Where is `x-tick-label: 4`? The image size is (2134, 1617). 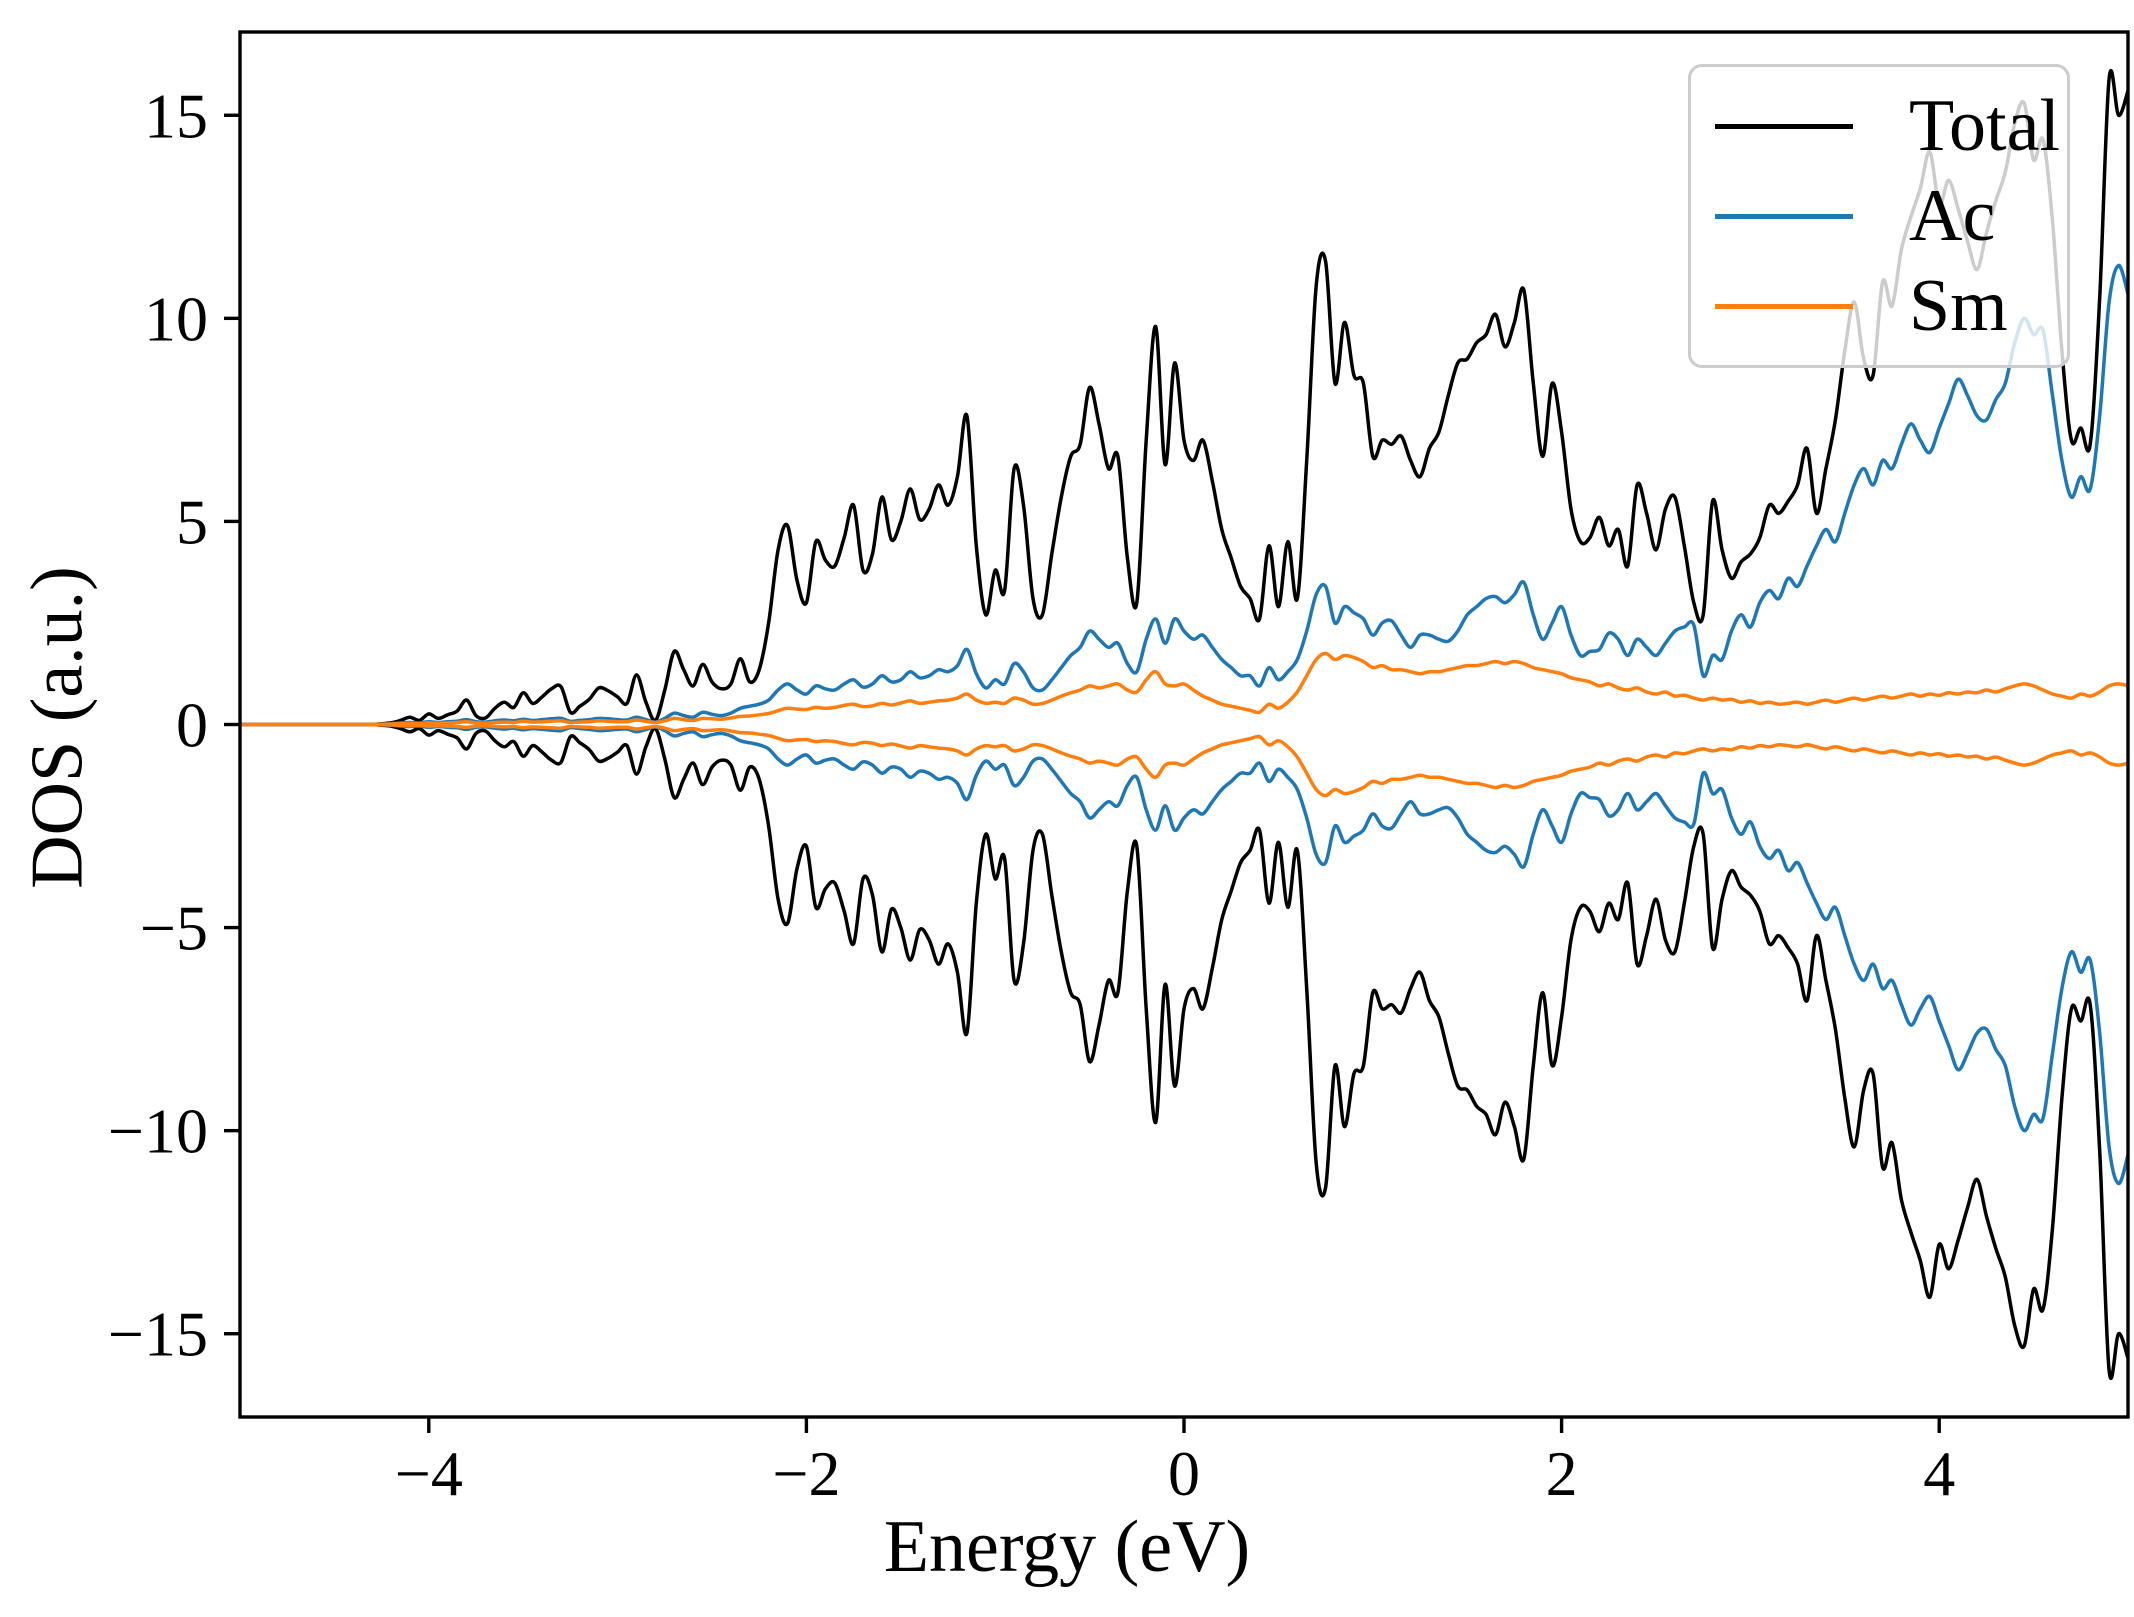 x-tick-label: 4 is located at coordinates (1939, 1473).